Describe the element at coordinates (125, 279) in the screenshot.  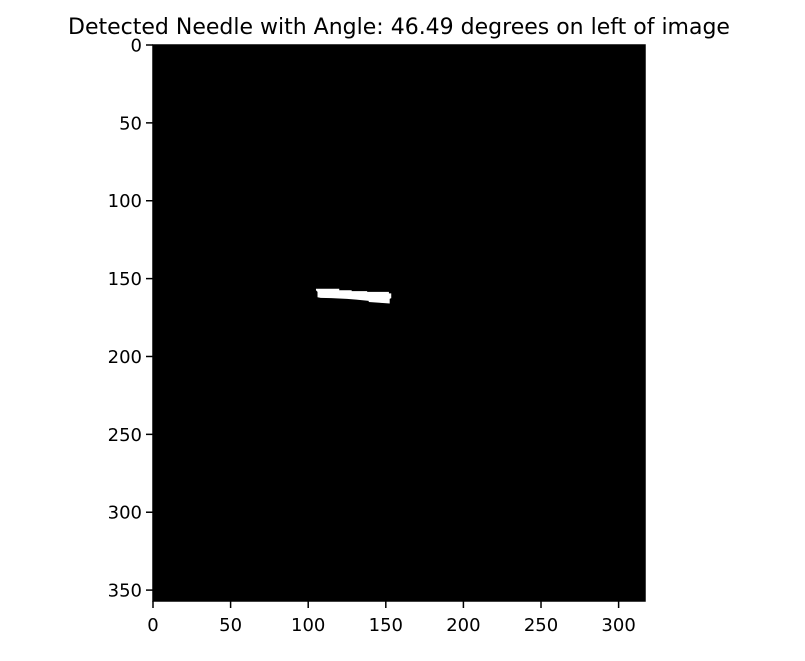
I see `y-tick-label: 150` at that location.